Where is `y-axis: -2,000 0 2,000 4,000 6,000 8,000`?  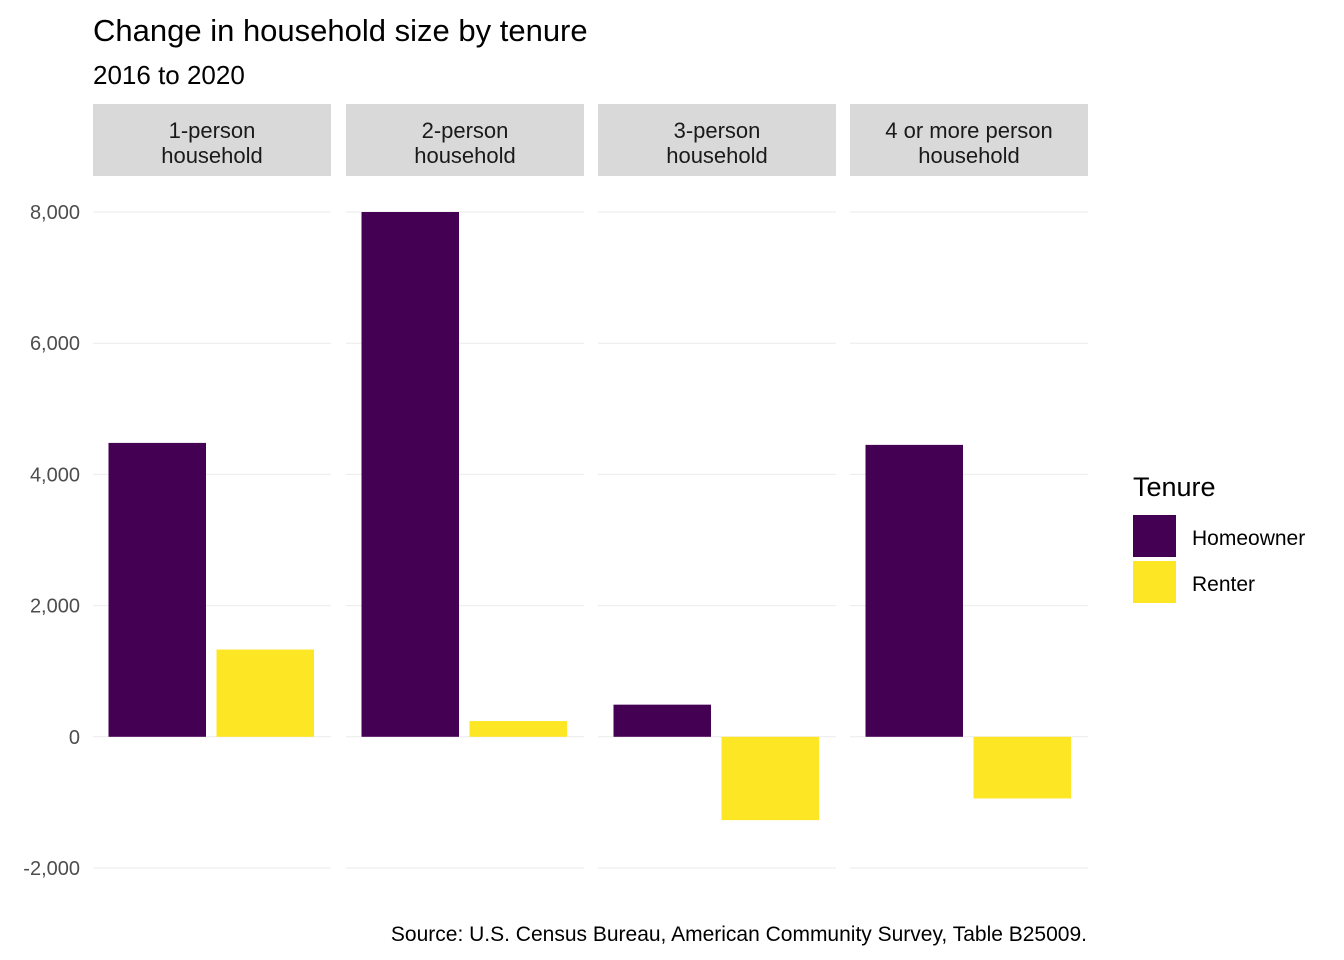 y-axis: -2,000 0 2,000 4,000 6,000 8,000 is located at coordinates (51, 541).